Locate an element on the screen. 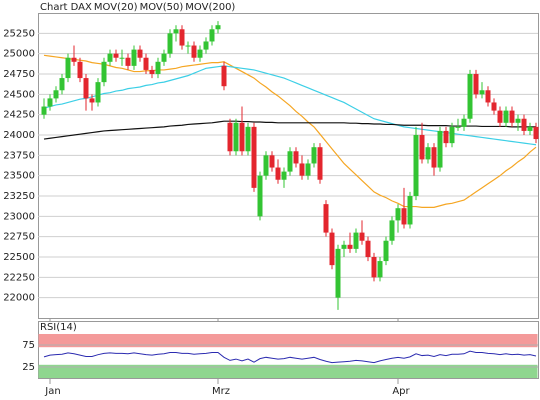 The height and width of the screenshot is (400, 540). x-tick-label: Mrz is located at coordinates (221, 391).